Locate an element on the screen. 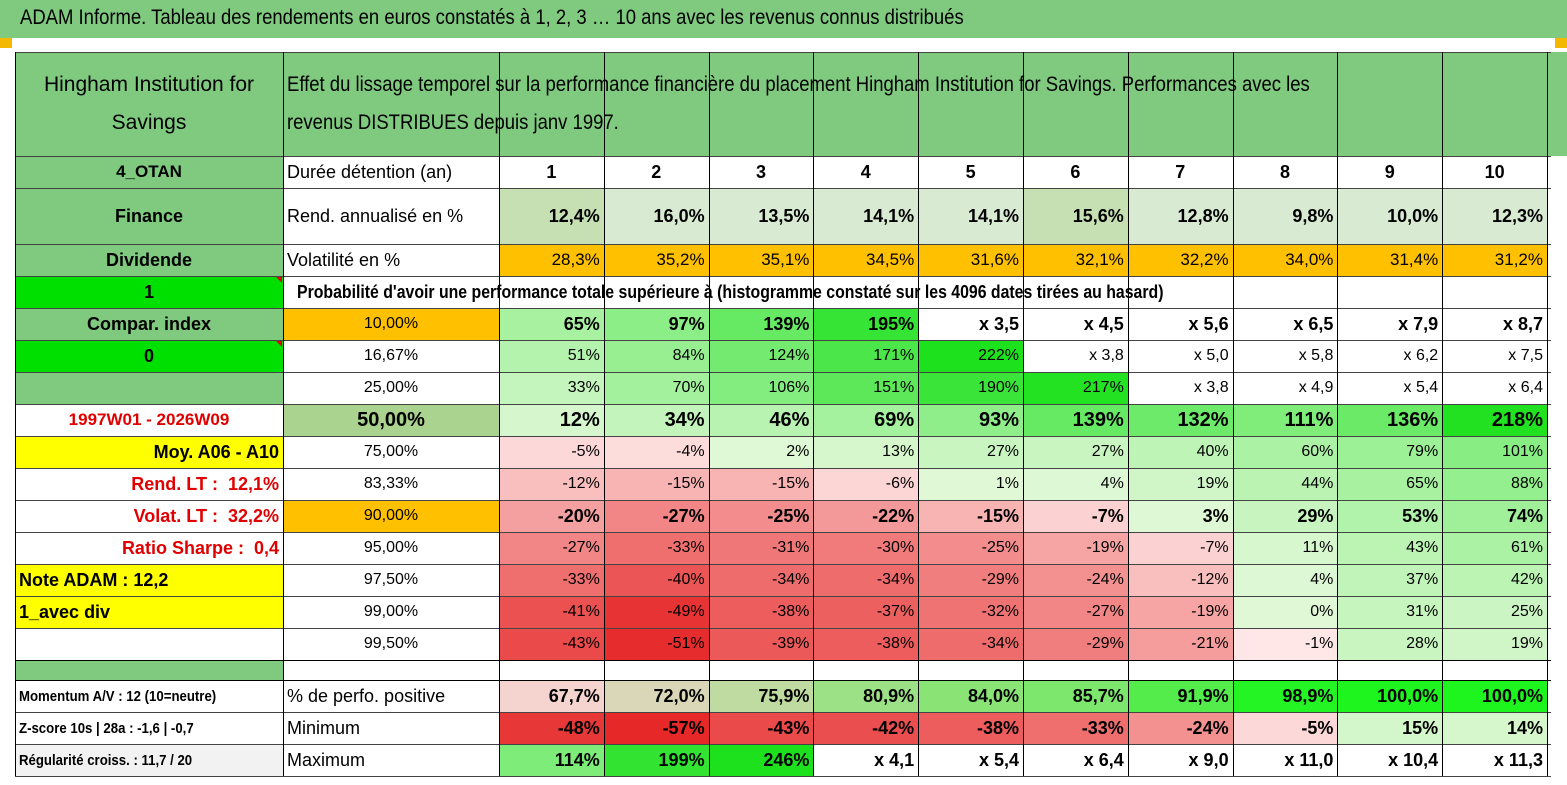 This screenshot has height=785, width=1567. probability-value-text: 19% is located at coordinates (1212, 483).